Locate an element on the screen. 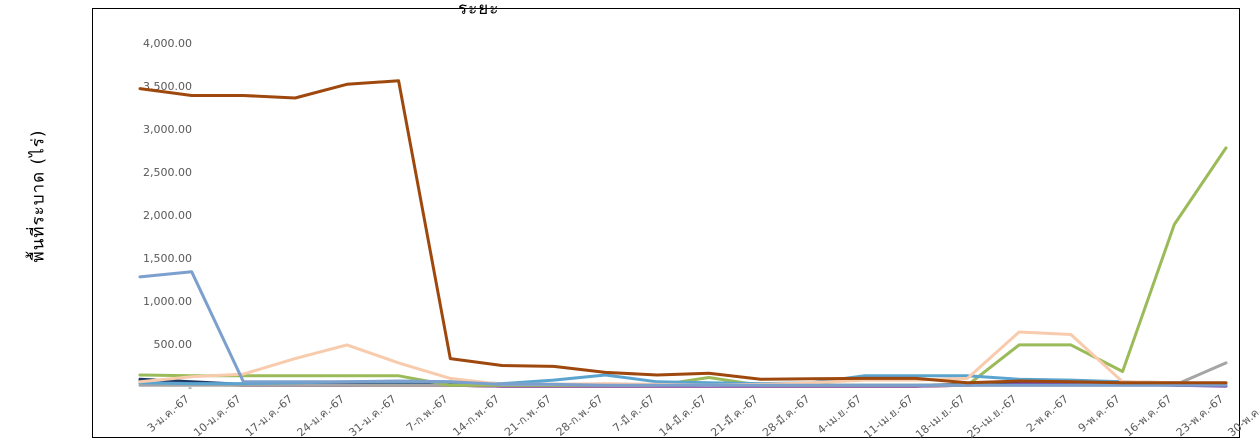 This screenshot has width=1260, height=448. x-tick-label: 28-มี.ค.-67 is located at coordinates (786, 415).